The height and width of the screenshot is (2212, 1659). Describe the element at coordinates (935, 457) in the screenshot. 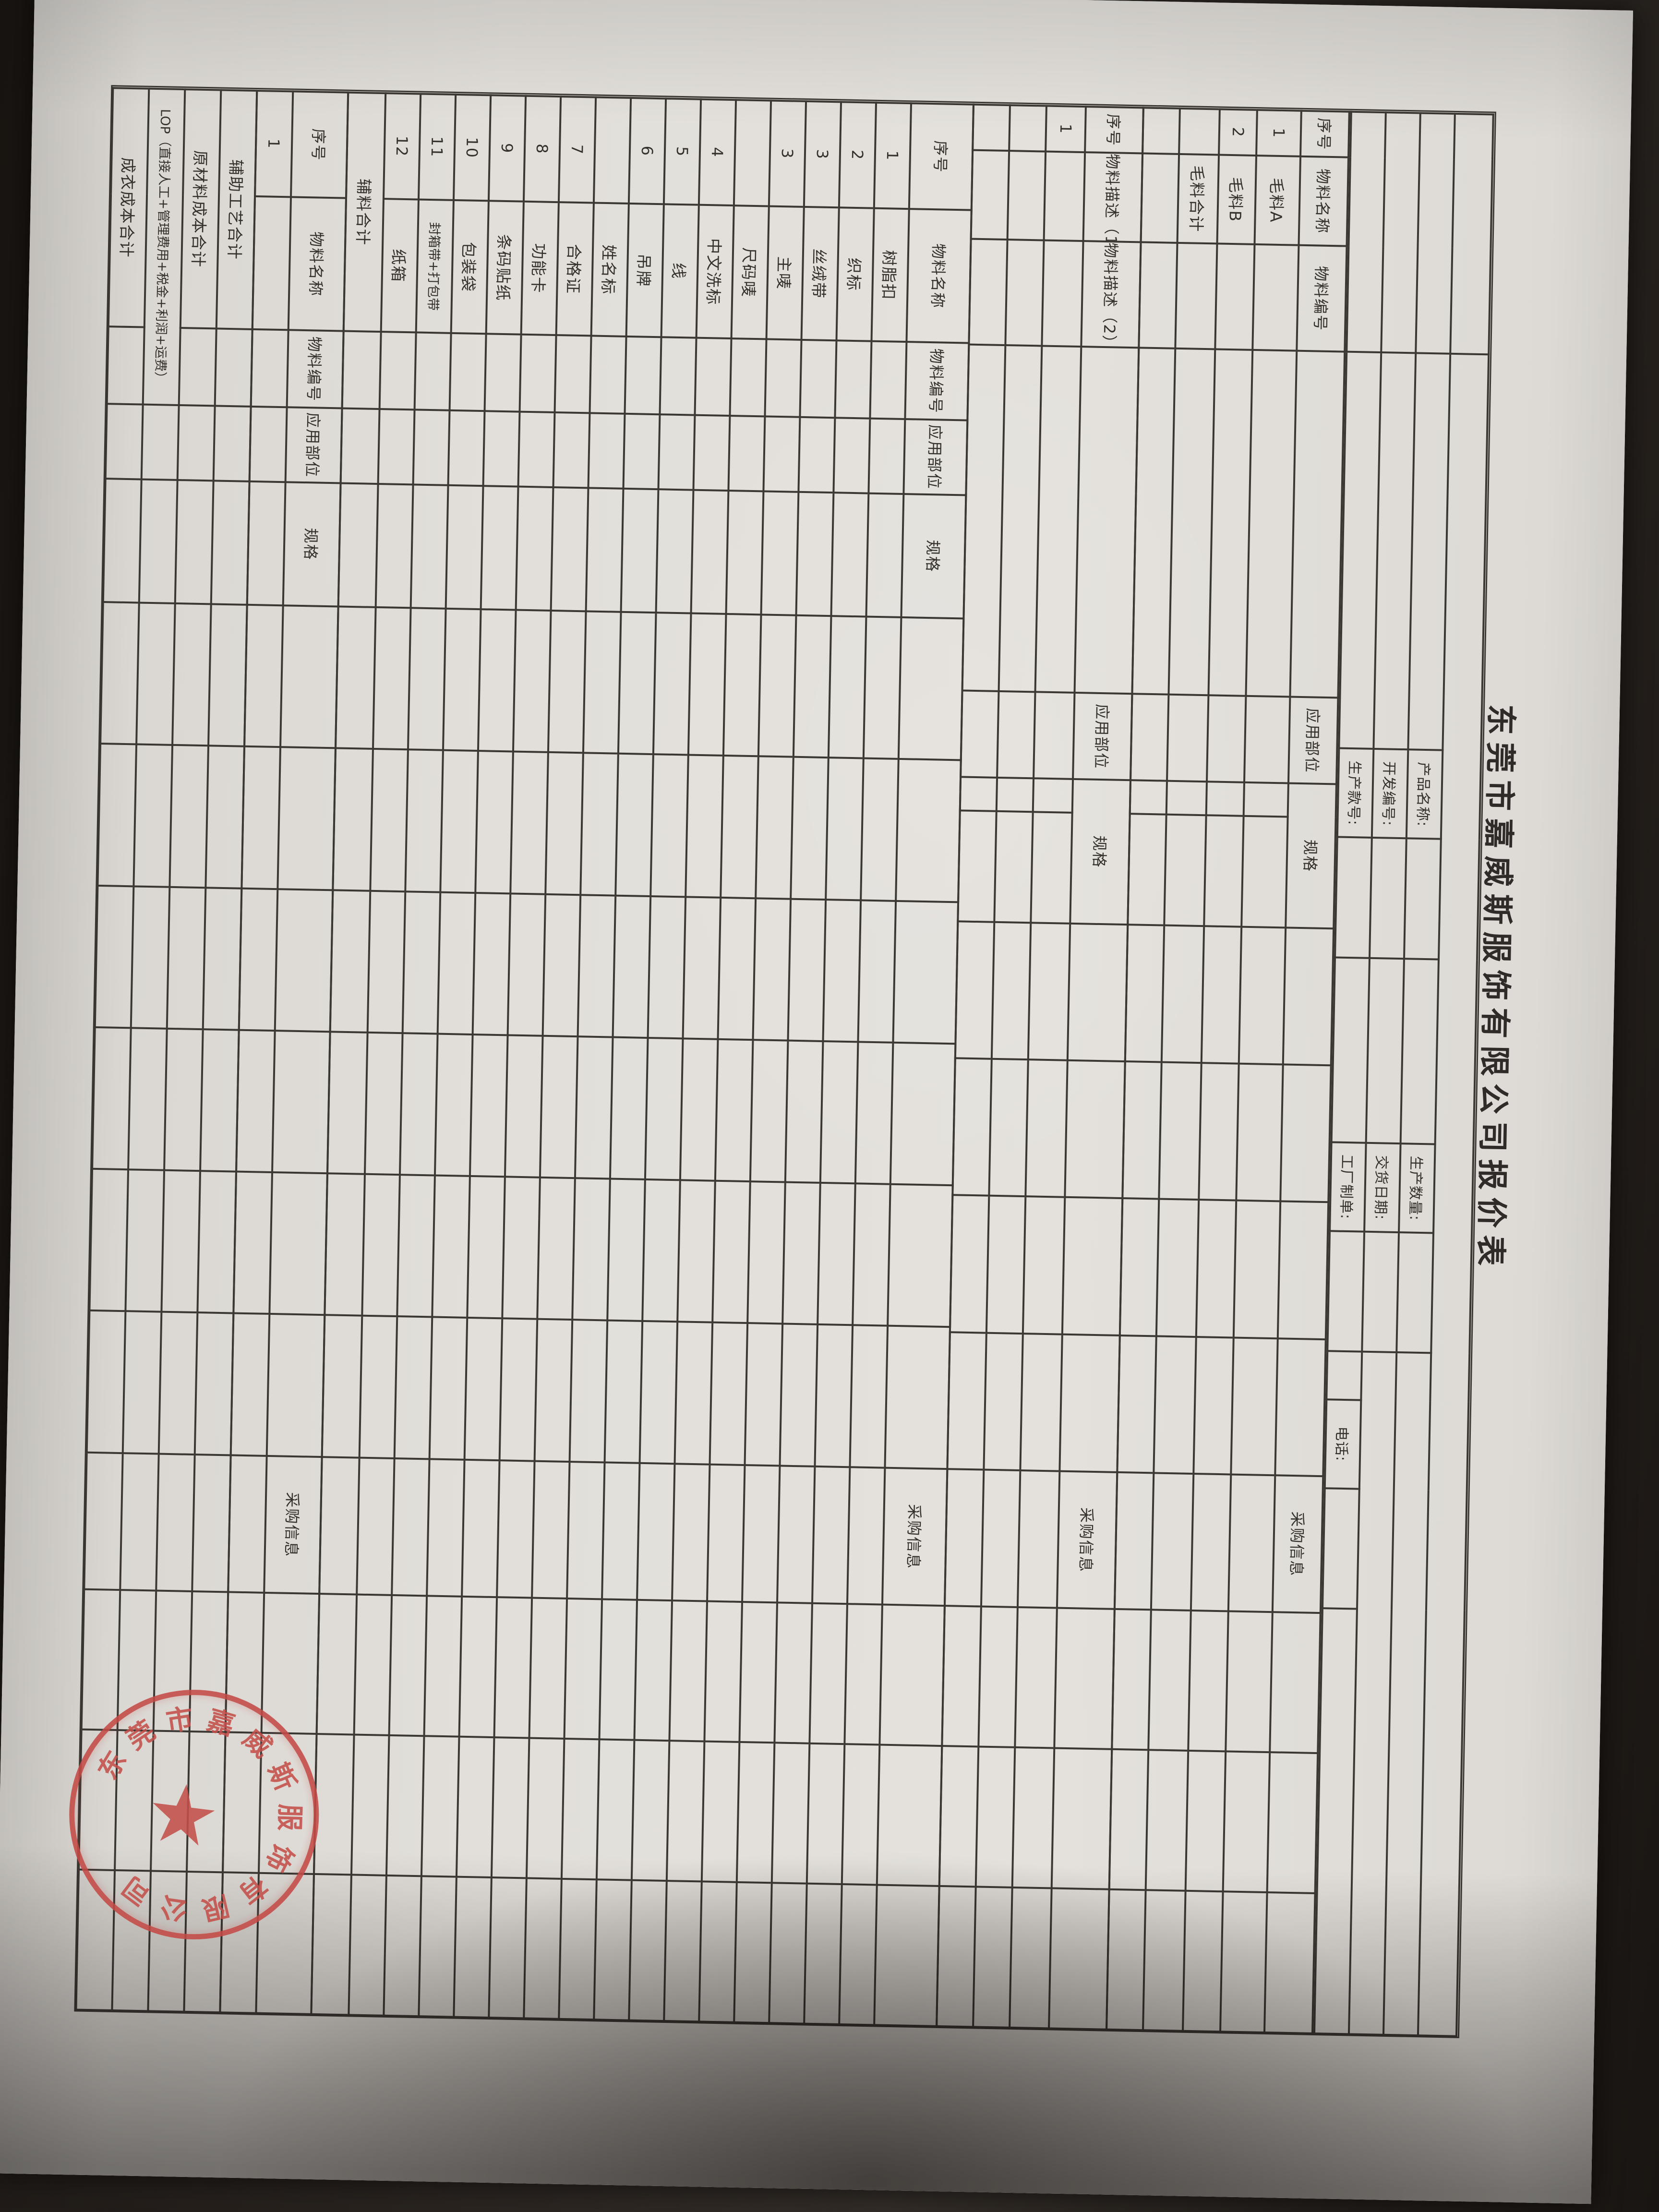

I see `column-header: 应用部位` at that location.